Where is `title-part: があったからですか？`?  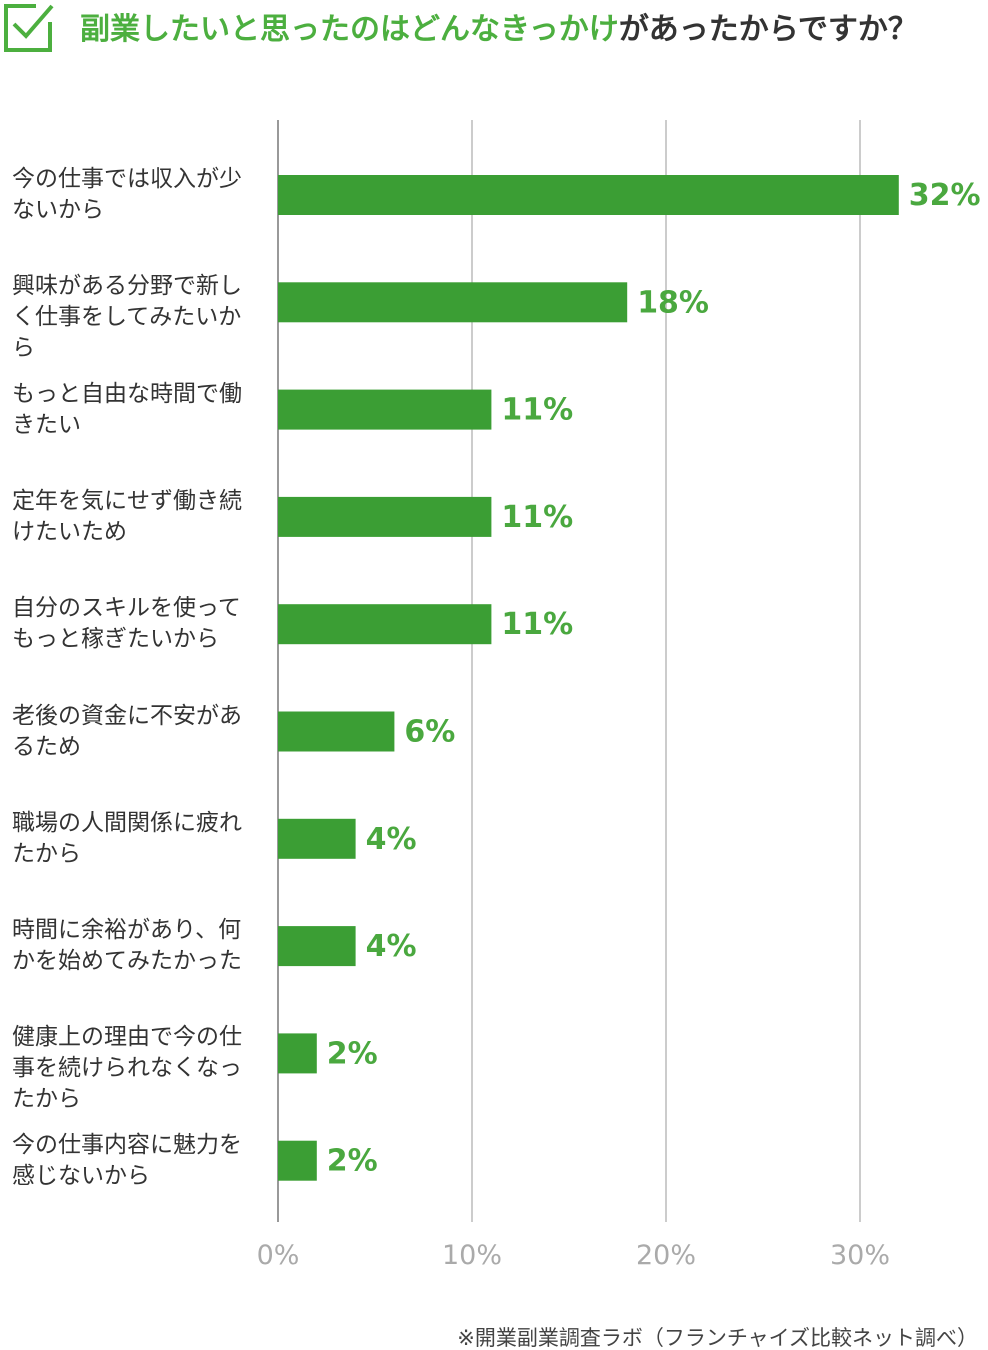 title-part: があったからですか？ is located at coordinates (768, 29).